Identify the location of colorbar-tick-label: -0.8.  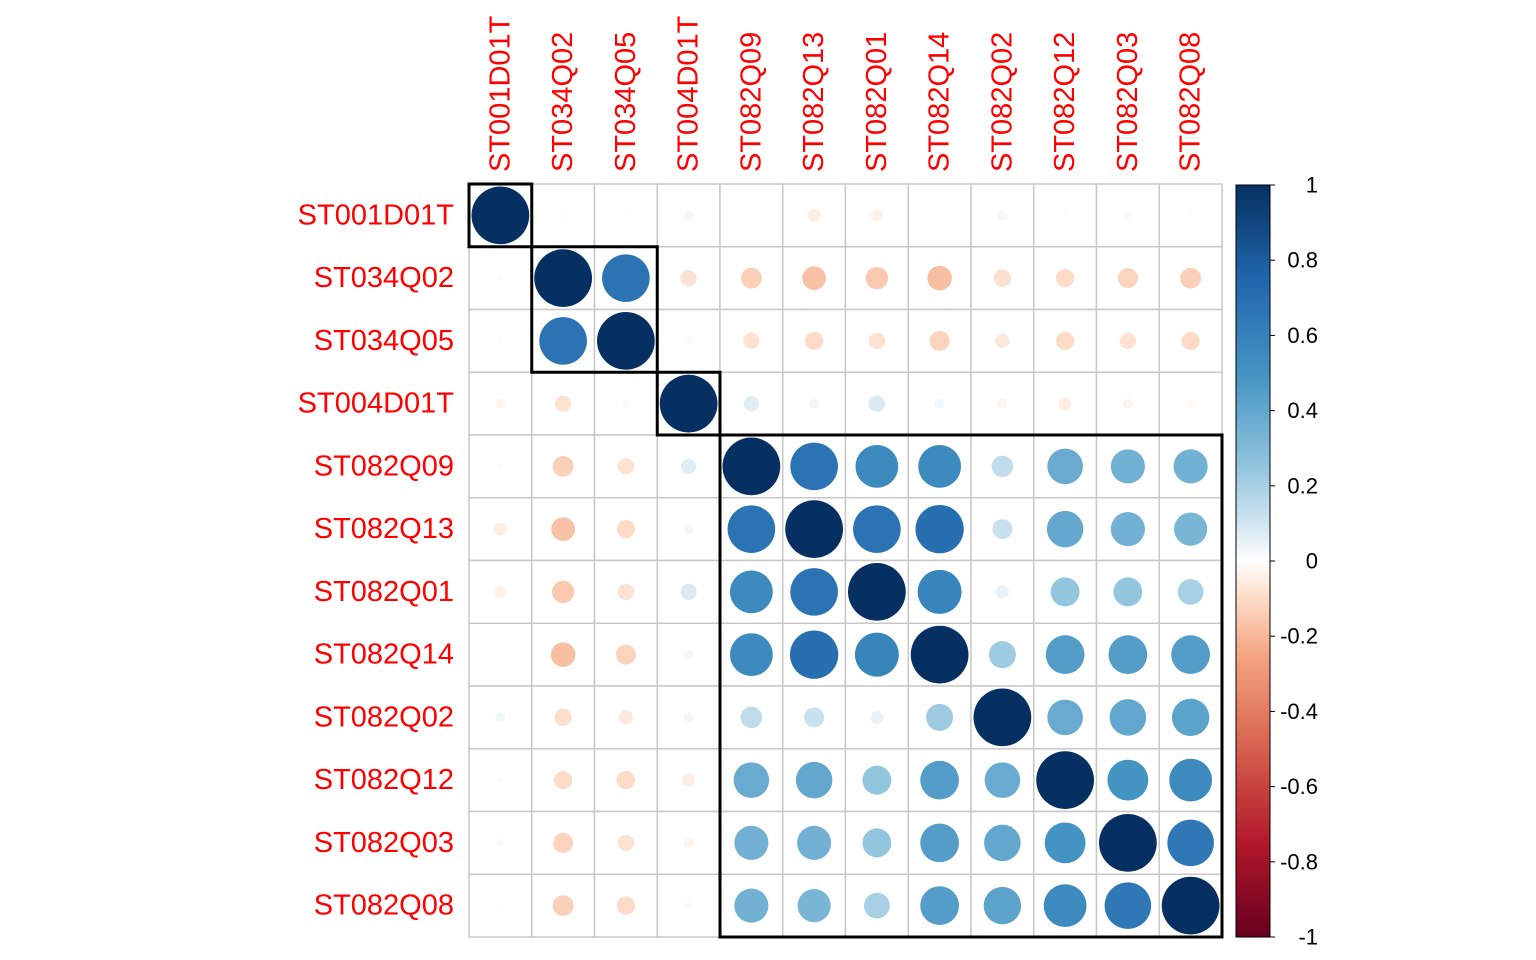
(1299, 861).